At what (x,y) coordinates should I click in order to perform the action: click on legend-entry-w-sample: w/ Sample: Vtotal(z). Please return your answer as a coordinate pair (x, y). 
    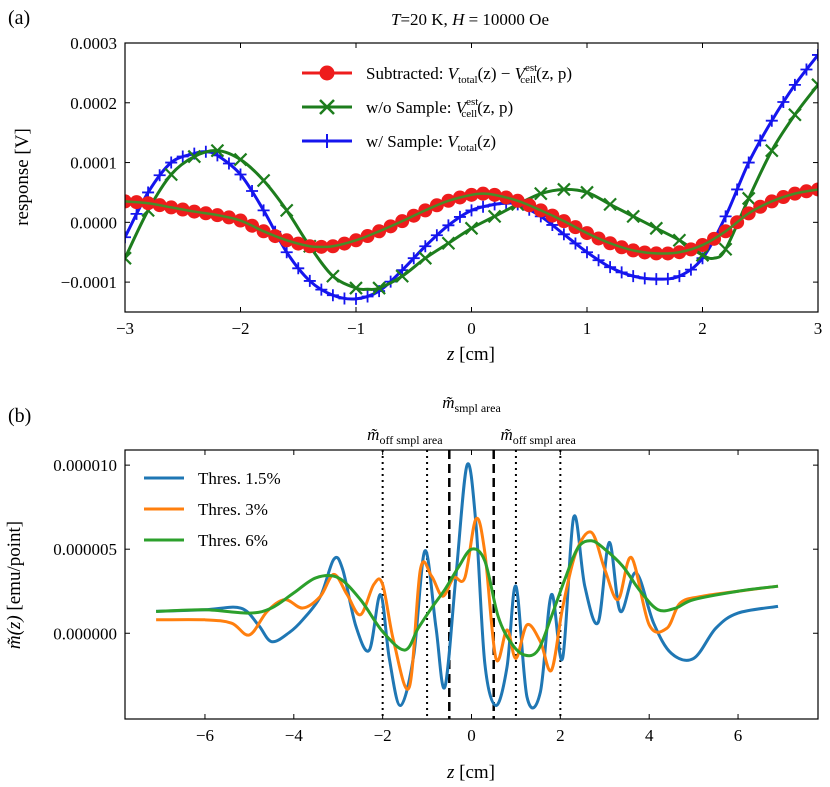
    Looking at the image, I should click on (399, 143).